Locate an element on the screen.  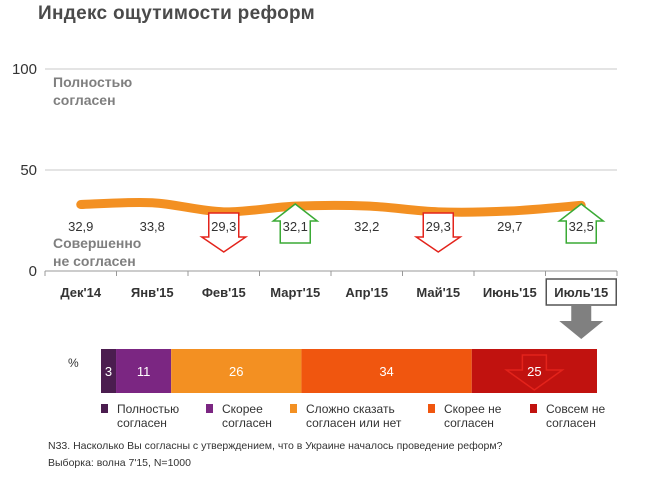
legend-label: Полностью is located at coordinates (148, 409).